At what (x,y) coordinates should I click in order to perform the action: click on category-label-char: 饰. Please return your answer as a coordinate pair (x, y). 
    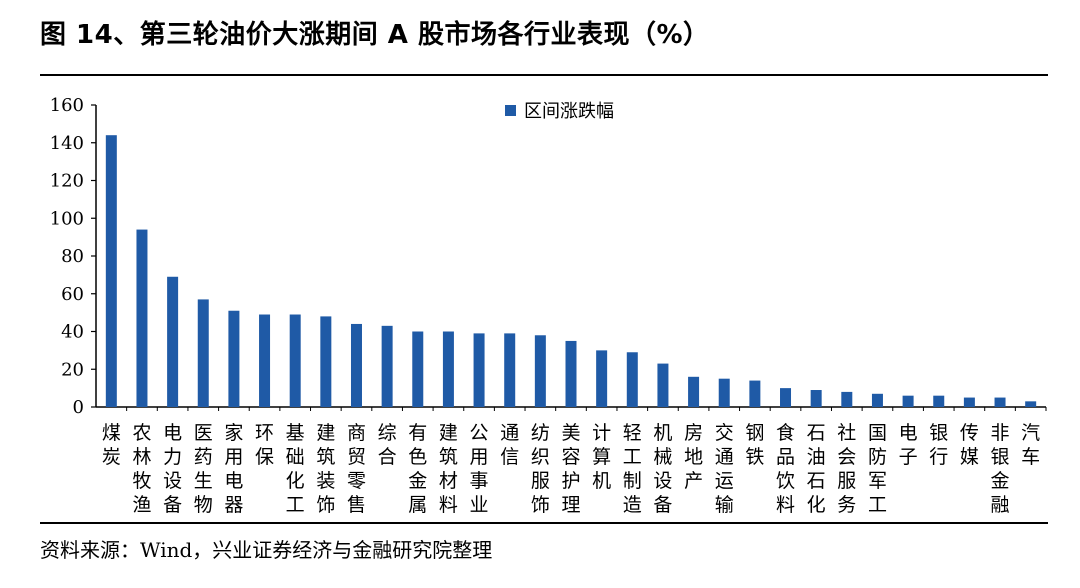
    Looking at the image, I should click on (325, 505).